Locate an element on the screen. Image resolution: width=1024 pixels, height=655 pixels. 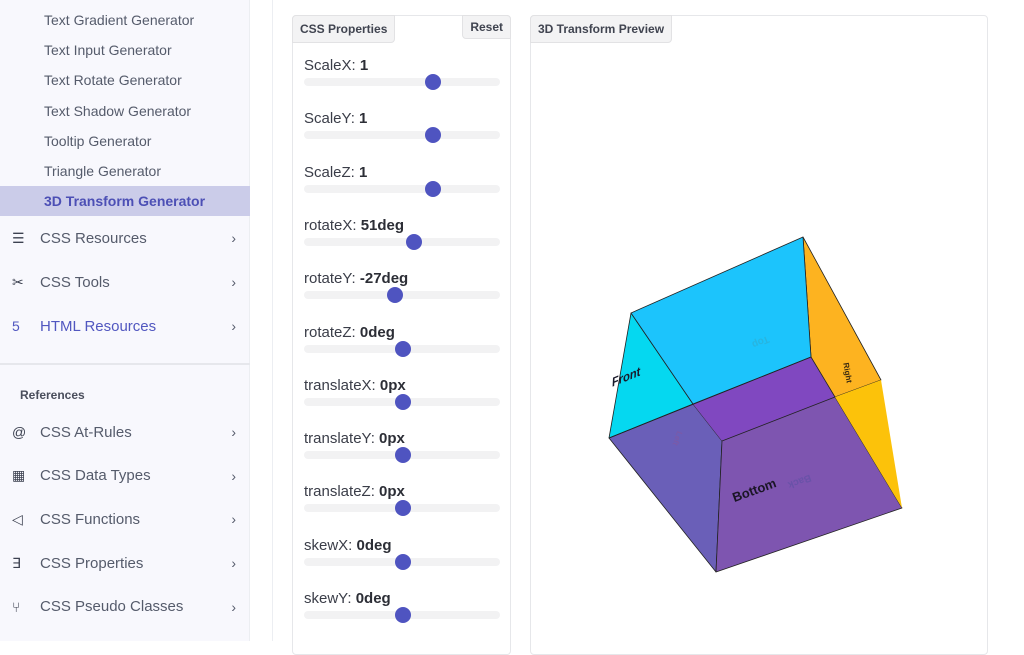
branch-icon: ⑂ is located at coordinates (16, 606).